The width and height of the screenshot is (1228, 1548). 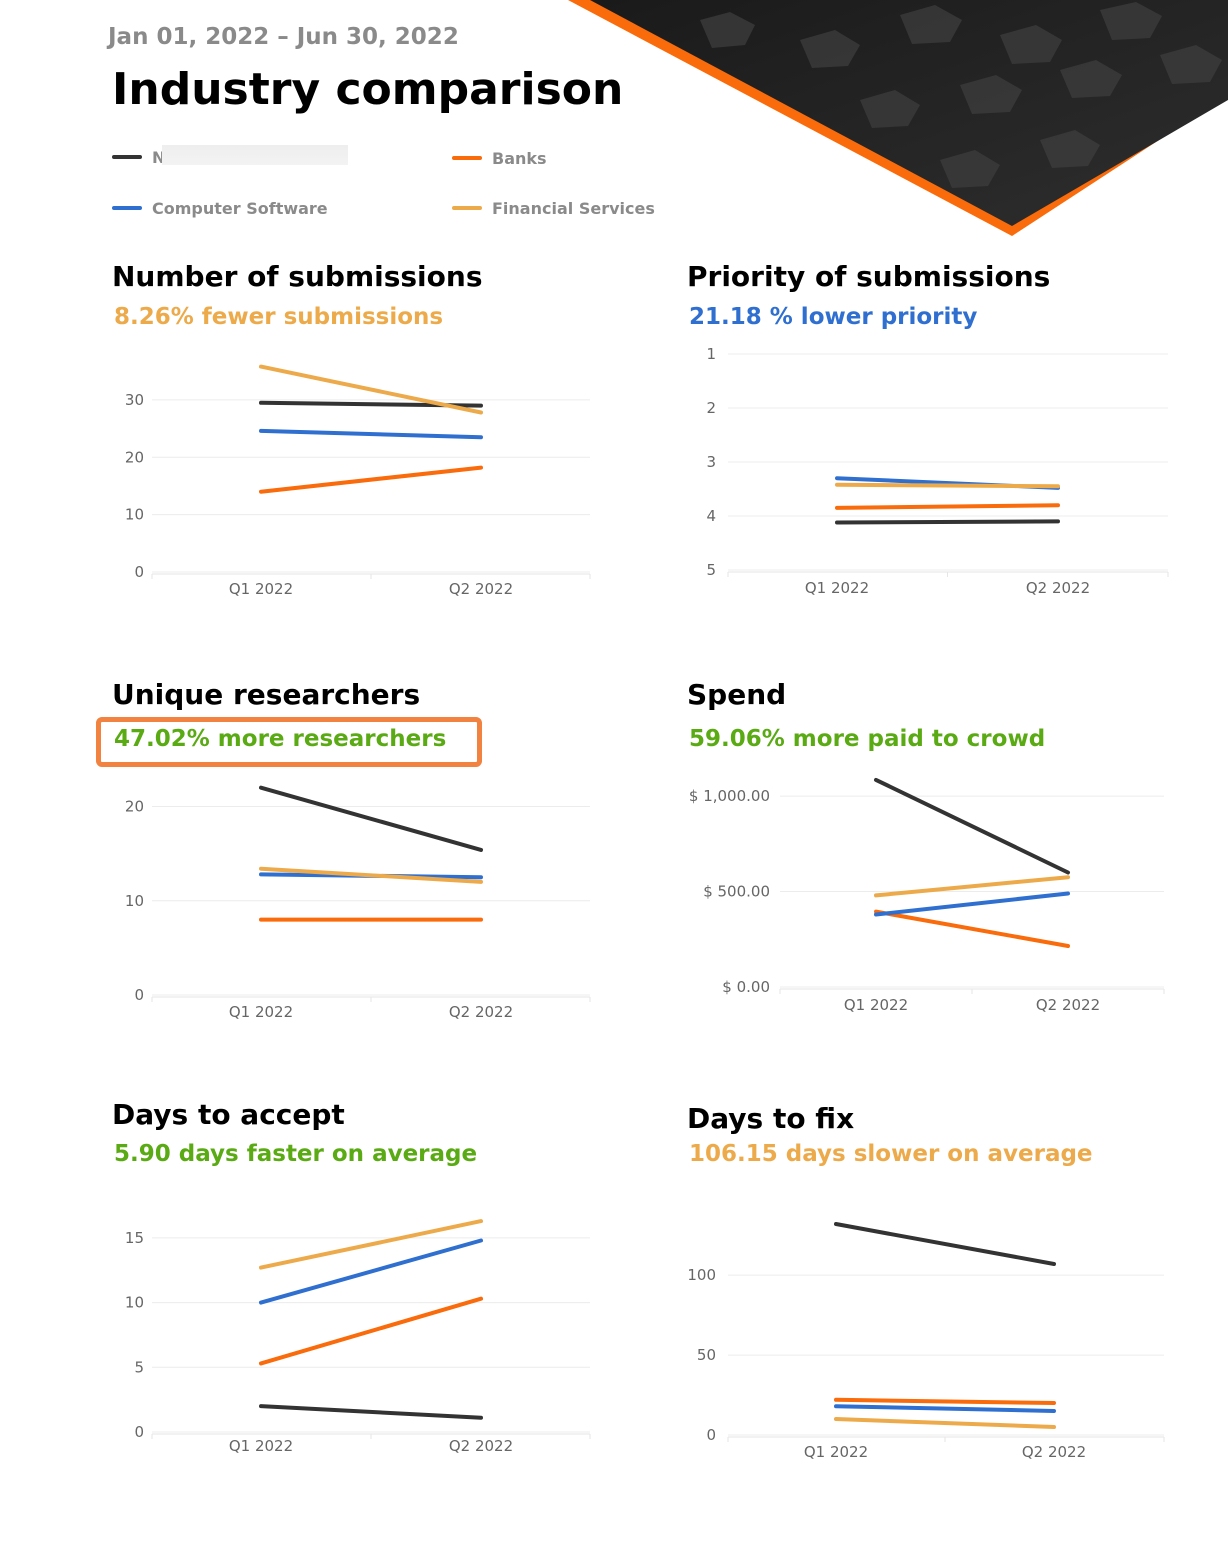 I want to click on chart-days-to-accept: 0 5 10 15 Q1 2022 Q2 2022, so click(x=358, y=1337).